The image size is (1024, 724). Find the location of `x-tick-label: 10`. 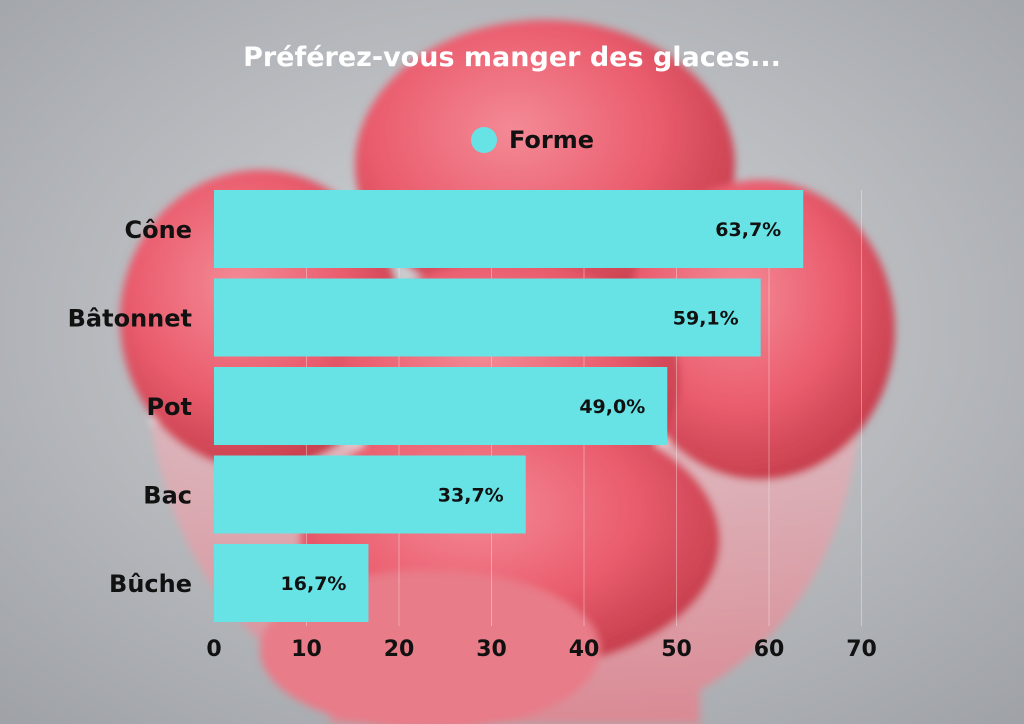

x-tick-label: 10 is located at coordinates (306, 649).